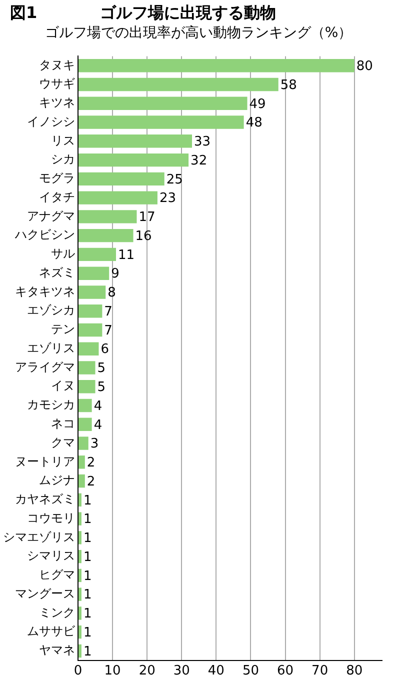 The height and width of the screenshot is (688, 397). I want to click on x-tick-label: 20, so click(147, 671).